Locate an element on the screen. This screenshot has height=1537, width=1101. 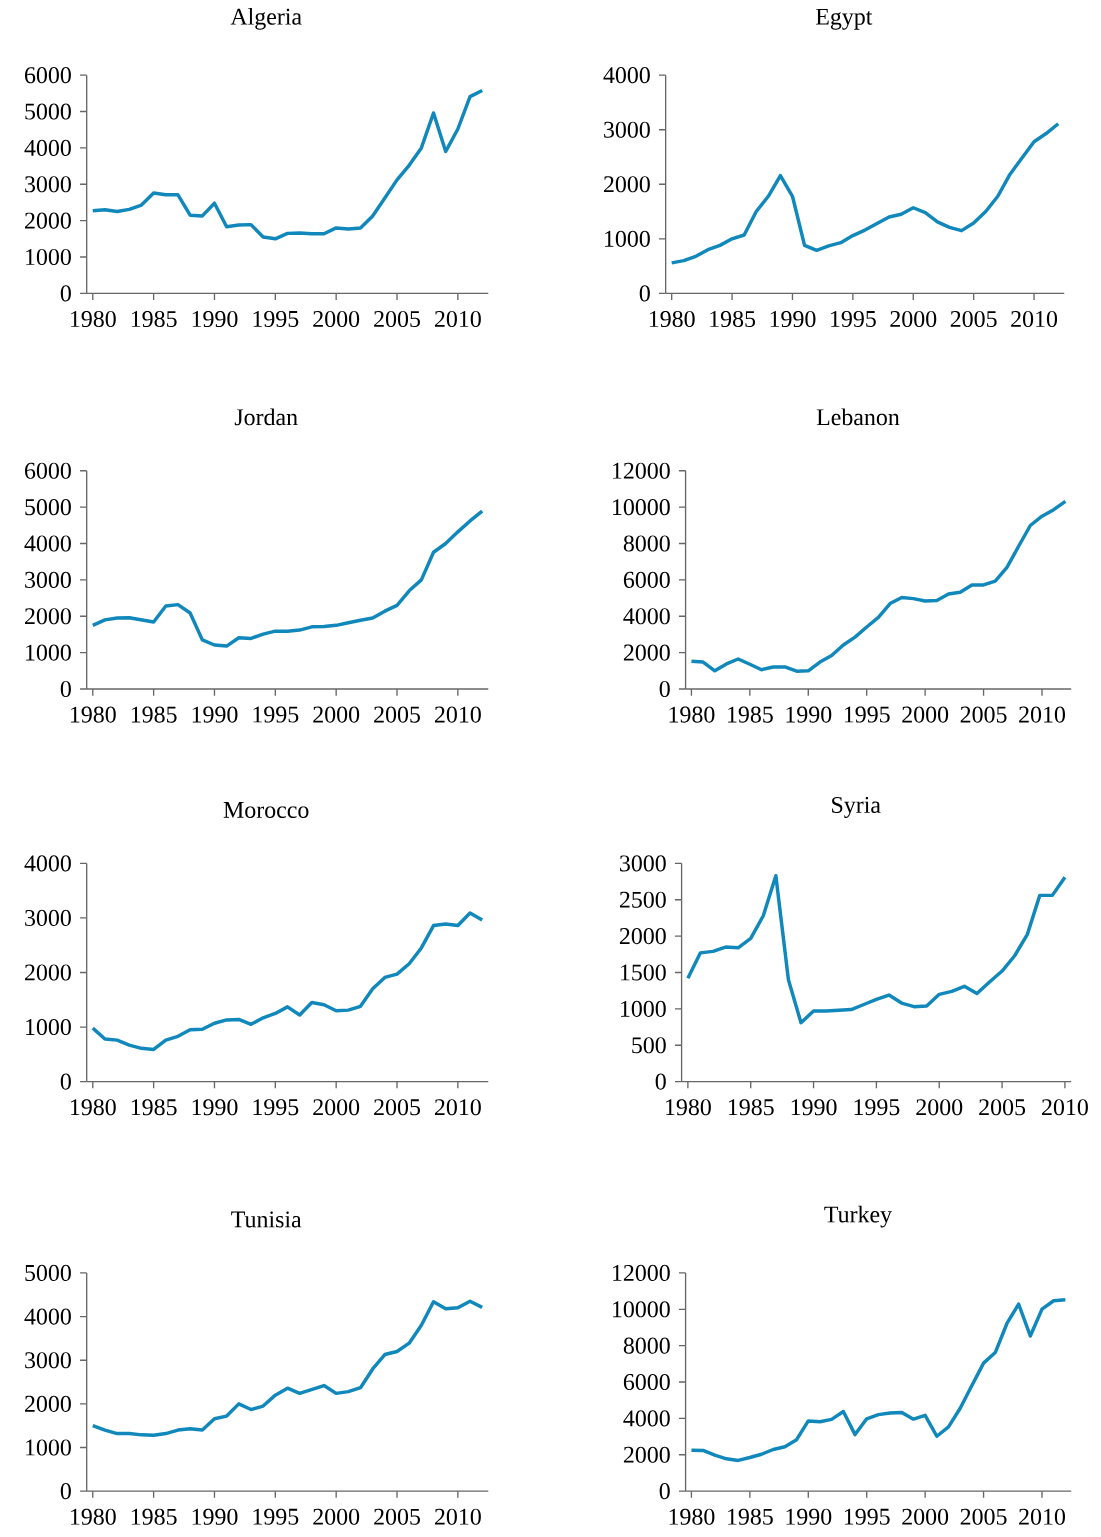
chart-title: Algeria is located at coordinates (266, 18).